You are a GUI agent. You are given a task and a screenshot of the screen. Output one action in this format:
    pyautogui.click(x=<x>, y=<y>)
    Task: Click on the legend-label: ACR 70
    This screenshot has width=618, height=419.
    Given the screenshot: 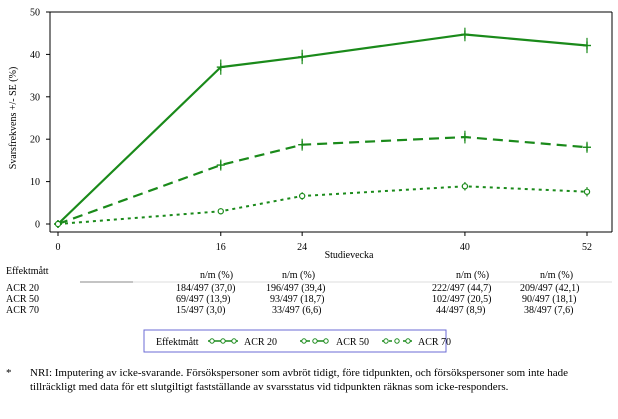 What is the action you would take?
    pyautogui.click(x=434, y=342)
    